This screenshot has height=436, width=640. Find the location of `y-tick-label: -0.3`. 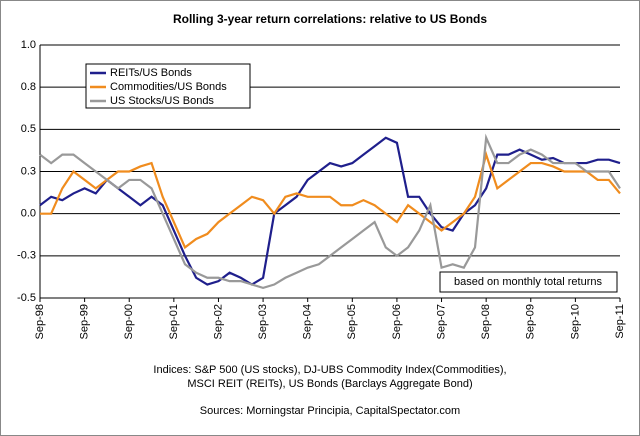

y-tick-label: -0.3 is located at coordinates (26, 256).